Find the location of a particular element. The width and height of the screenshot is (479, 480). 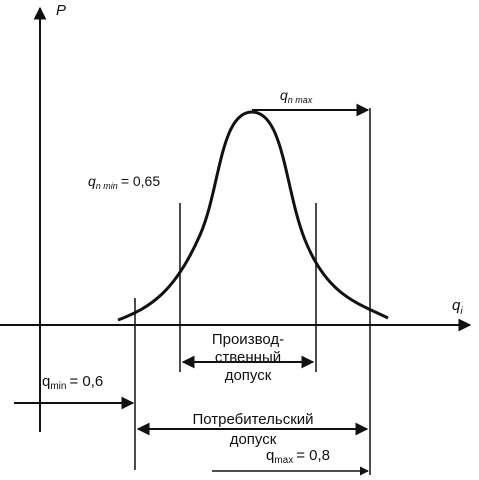

x-axis-label-main: q is located at coordinates (456, 305).